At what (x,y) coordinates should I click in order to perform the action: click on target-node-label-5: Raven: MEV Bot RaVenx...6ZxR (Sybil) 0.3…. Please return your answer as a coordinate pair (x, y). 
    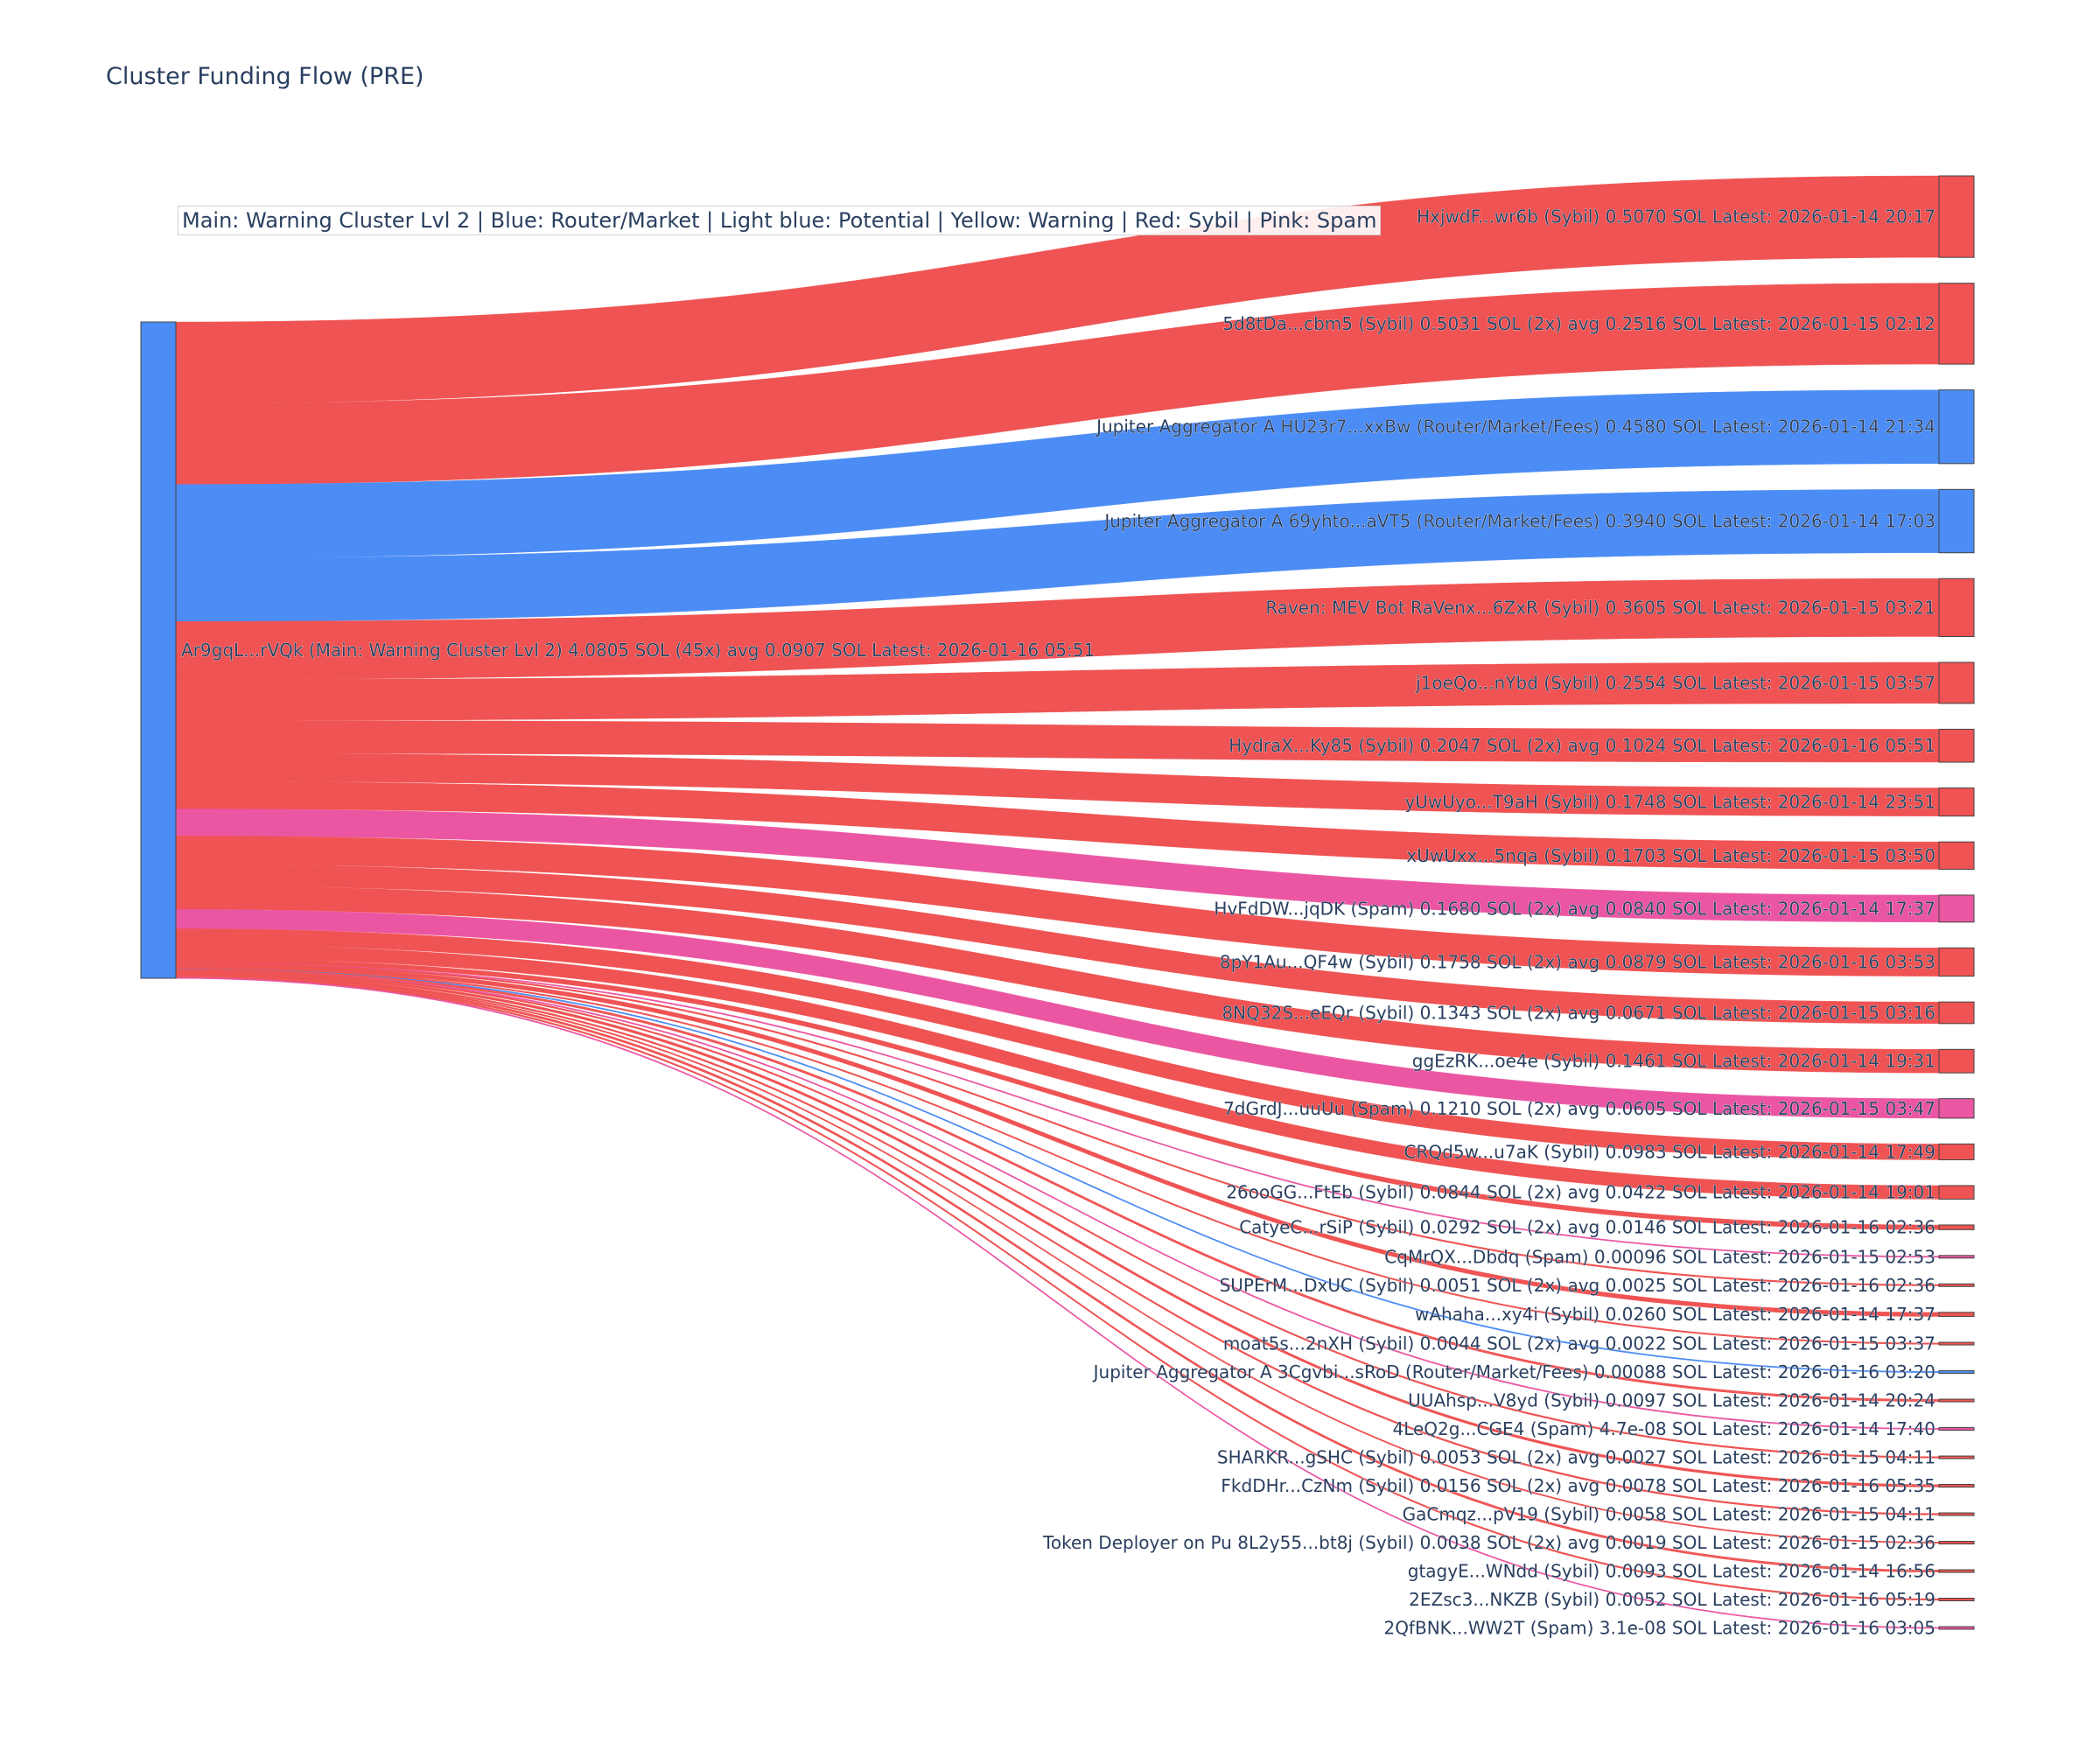
    Looking at the image, I should click on (1600, 607).